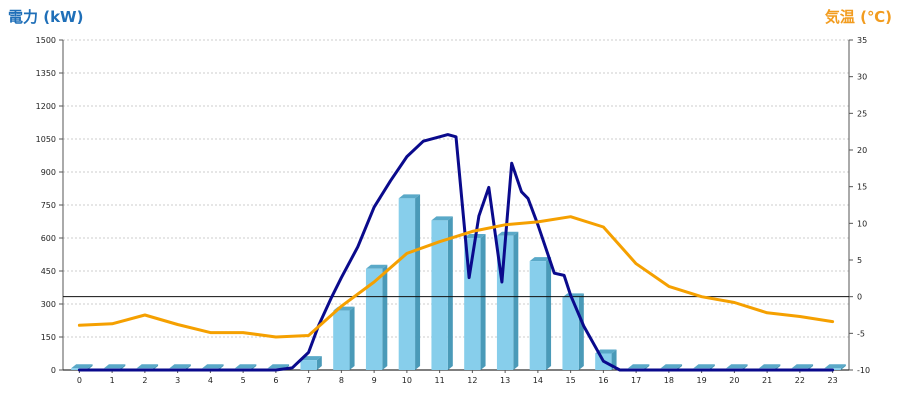 This screenshot has height=400, width=900. What do you see at coordinates (863, 370) in the screenshot?
I see `right-tick-label: -10` at bounding box center [863, 370].